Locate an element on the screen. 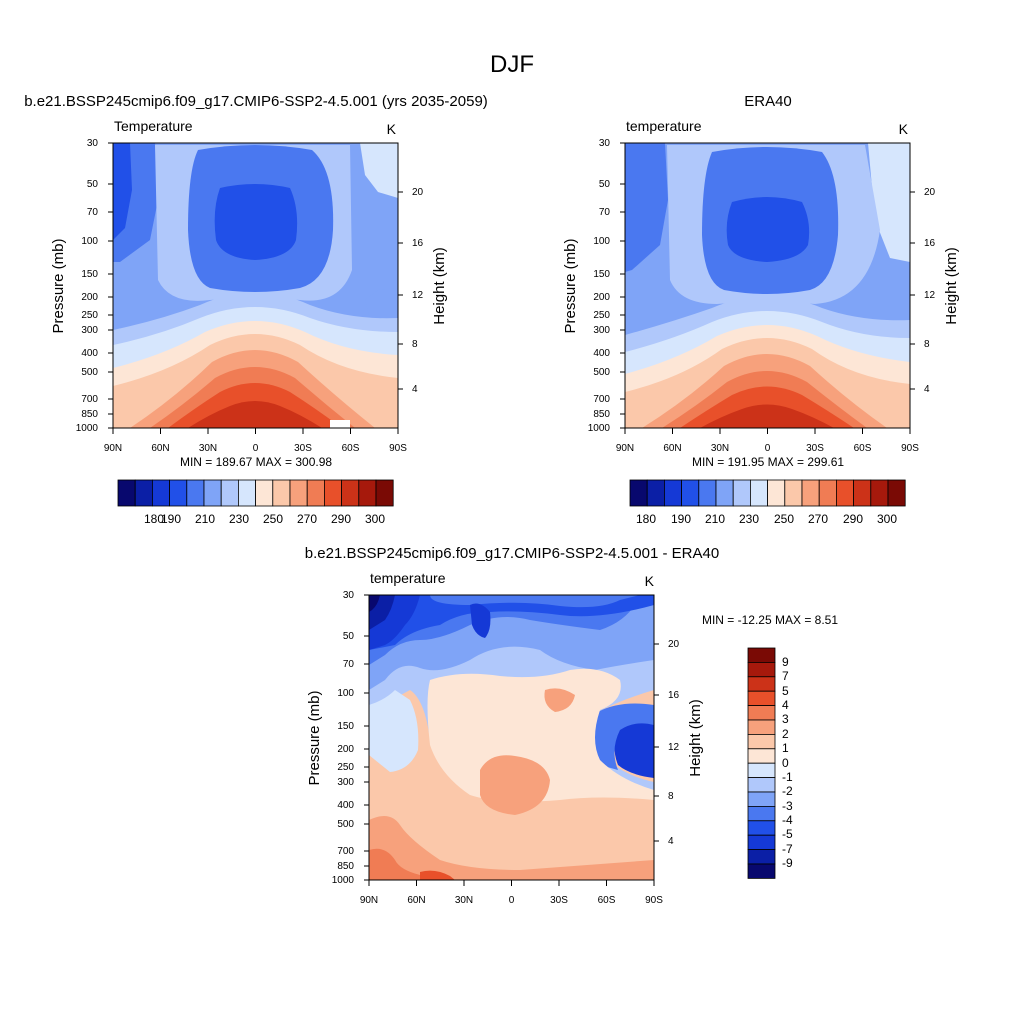  colorbar-label: 9 is located at coordinates (785, 662).